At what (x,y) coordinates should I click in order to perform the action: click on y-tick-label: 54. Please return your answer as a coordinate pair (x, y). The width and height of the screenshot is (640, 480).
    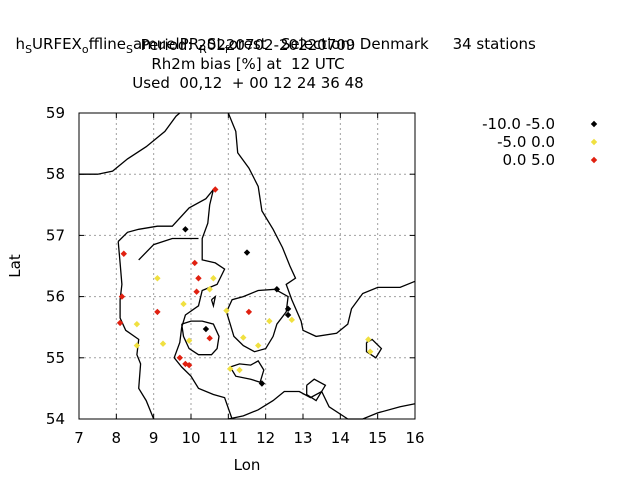
    Looking at the image, I should click on (55, 419).